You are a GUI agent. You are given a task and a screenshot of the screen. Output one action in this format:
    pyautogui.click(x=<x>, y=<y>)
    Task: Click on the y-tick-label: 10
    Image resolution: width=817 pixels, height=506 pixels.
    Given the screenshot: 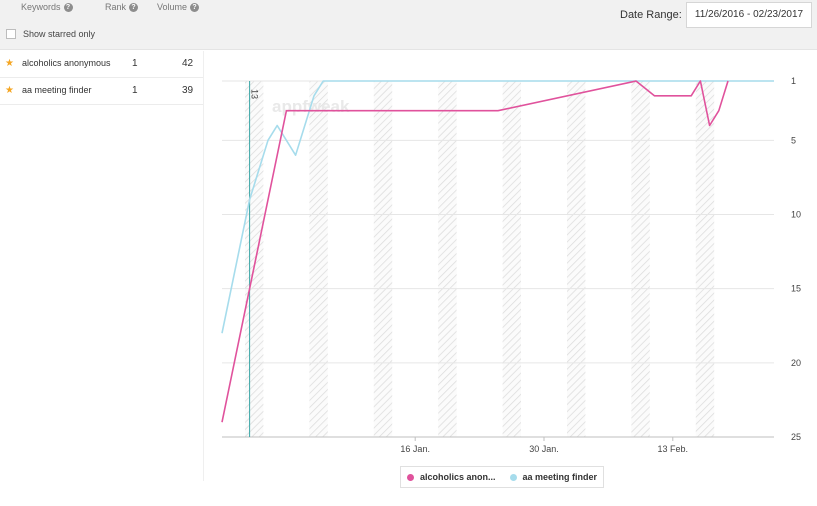 What is the action you would take?
    pyautogui.click(x=796, y=215)
    